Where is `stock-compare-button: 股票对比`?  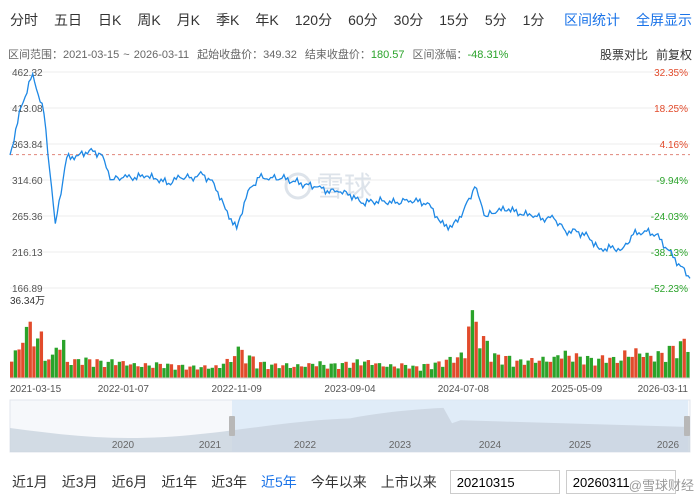
stock-compare-button: 股票对比 is located at coordinates (623, 54).